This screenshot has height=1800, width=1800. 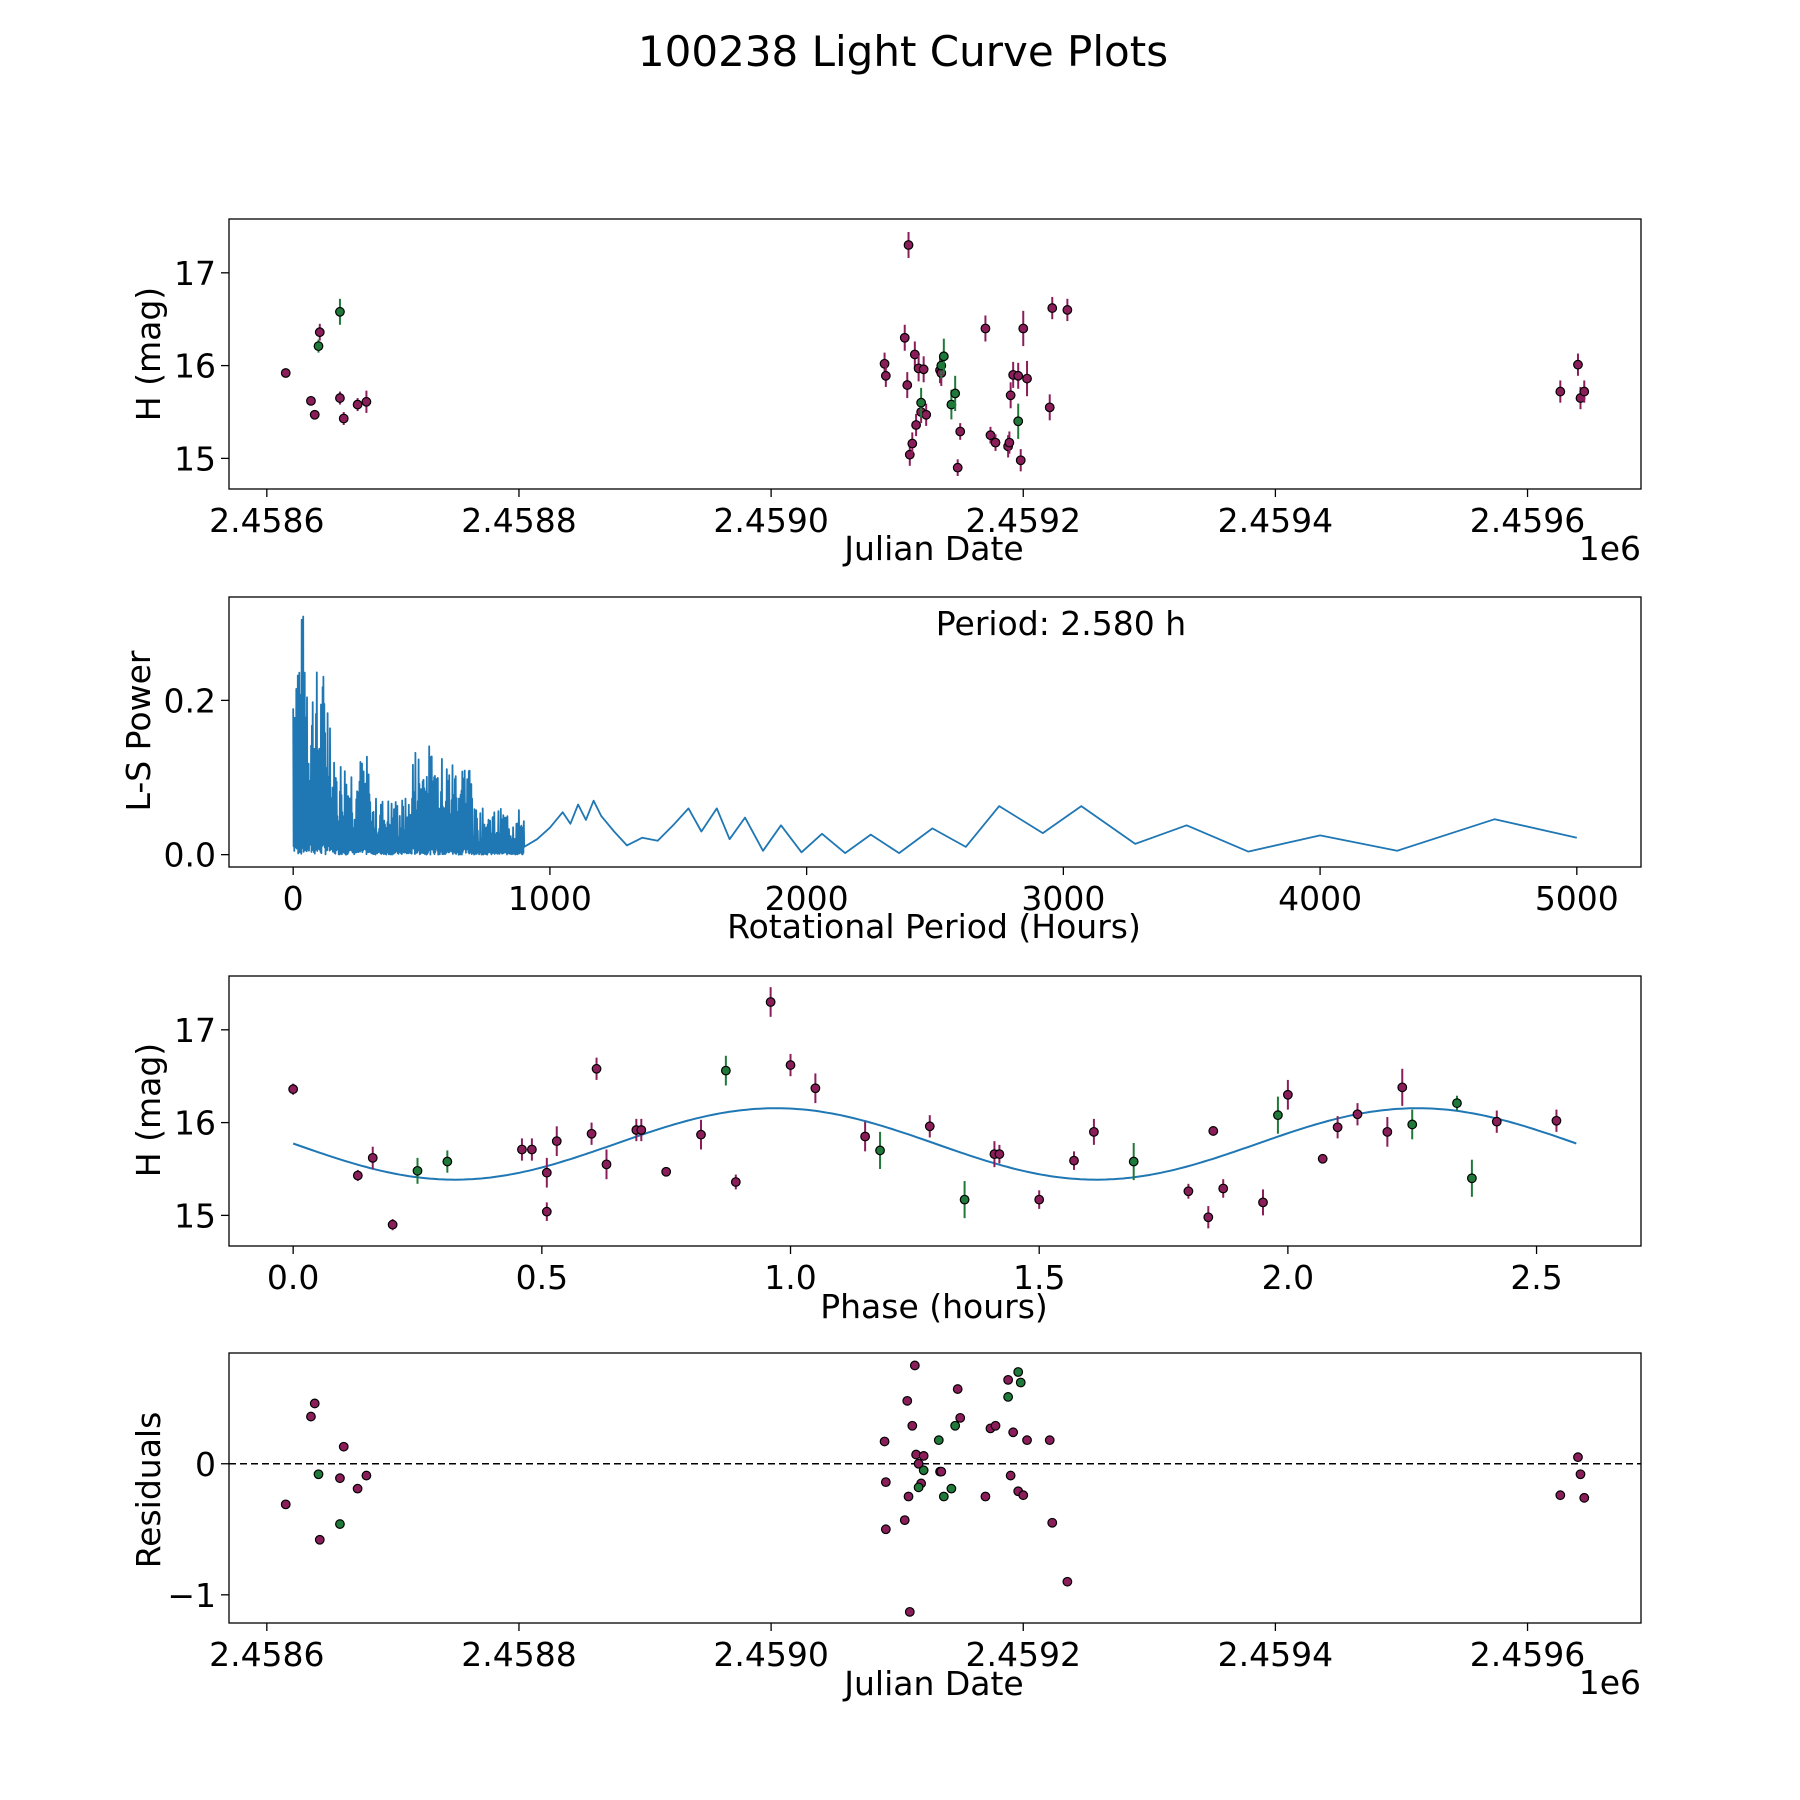 What do you see at coordinates (935, 354) in the screenshot?
I see `lightcurve-frame` at bounding box center [935, 354].